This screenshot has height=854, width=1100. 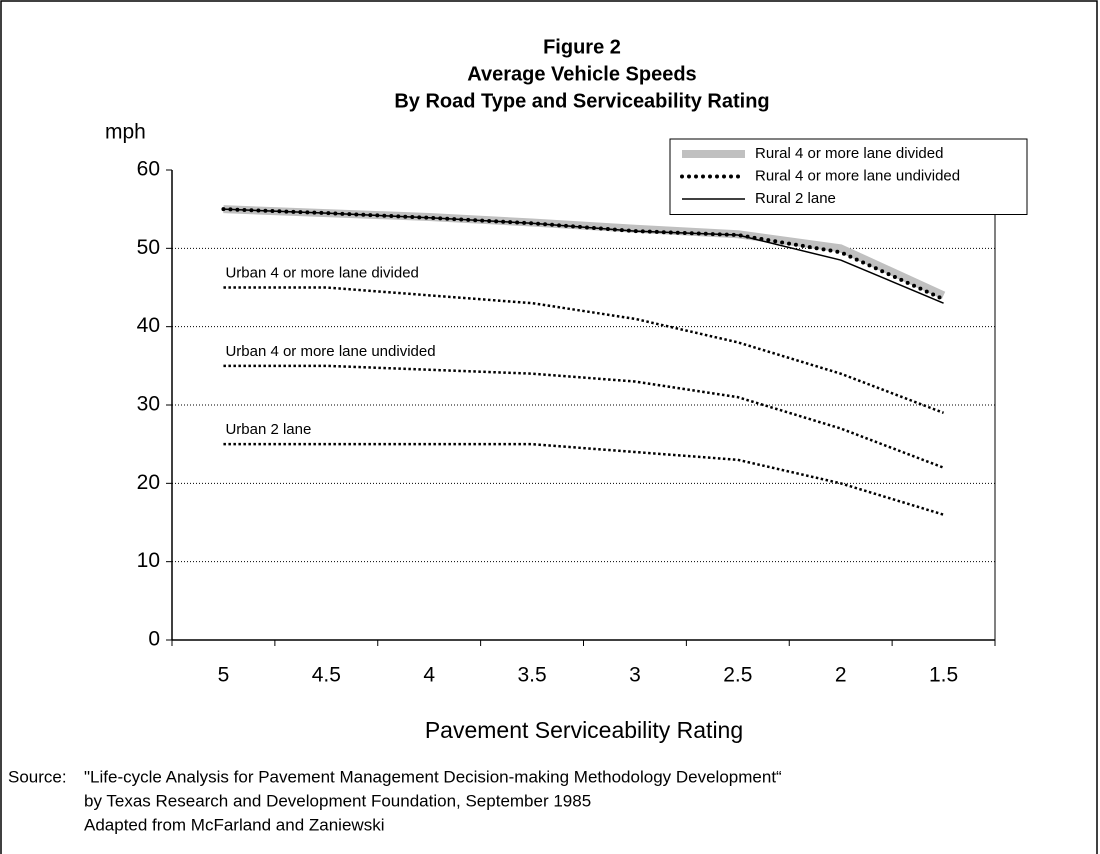 What do you see at coordinates (849, 153) in the screenshot?
I see `legend-label: Rural 4 or more lane divided` at bounding box center [849, 153].